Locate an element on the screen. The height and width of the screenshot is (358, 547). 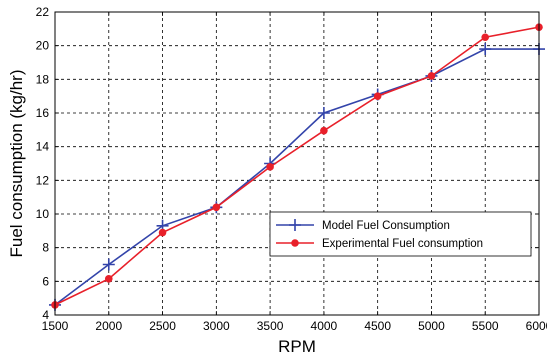
y-tick-label: 20 is located at coordinates (43, 46).